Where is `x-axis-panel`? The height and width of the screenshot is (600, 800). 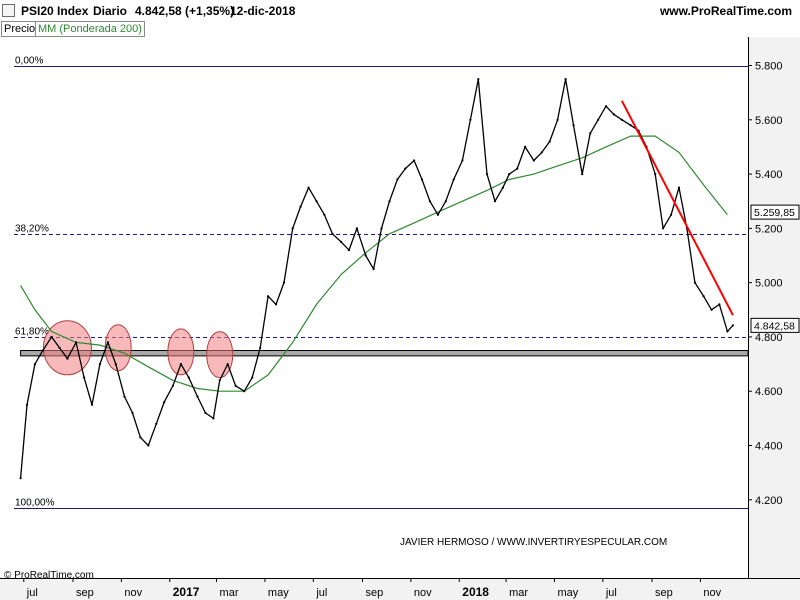
x-axis-panel is located at coordinates (400, 589).